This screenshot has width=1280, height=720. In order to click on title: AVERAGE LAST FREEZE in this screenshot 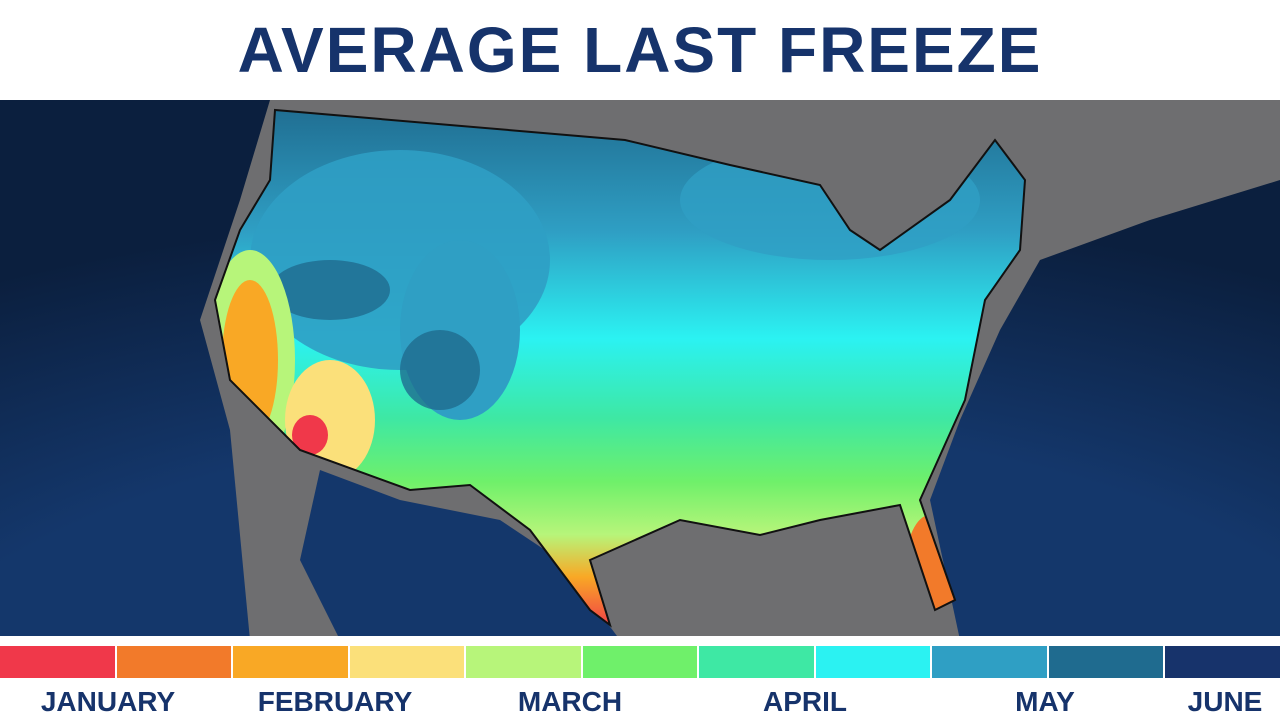, I will do `click(640, 50)`.